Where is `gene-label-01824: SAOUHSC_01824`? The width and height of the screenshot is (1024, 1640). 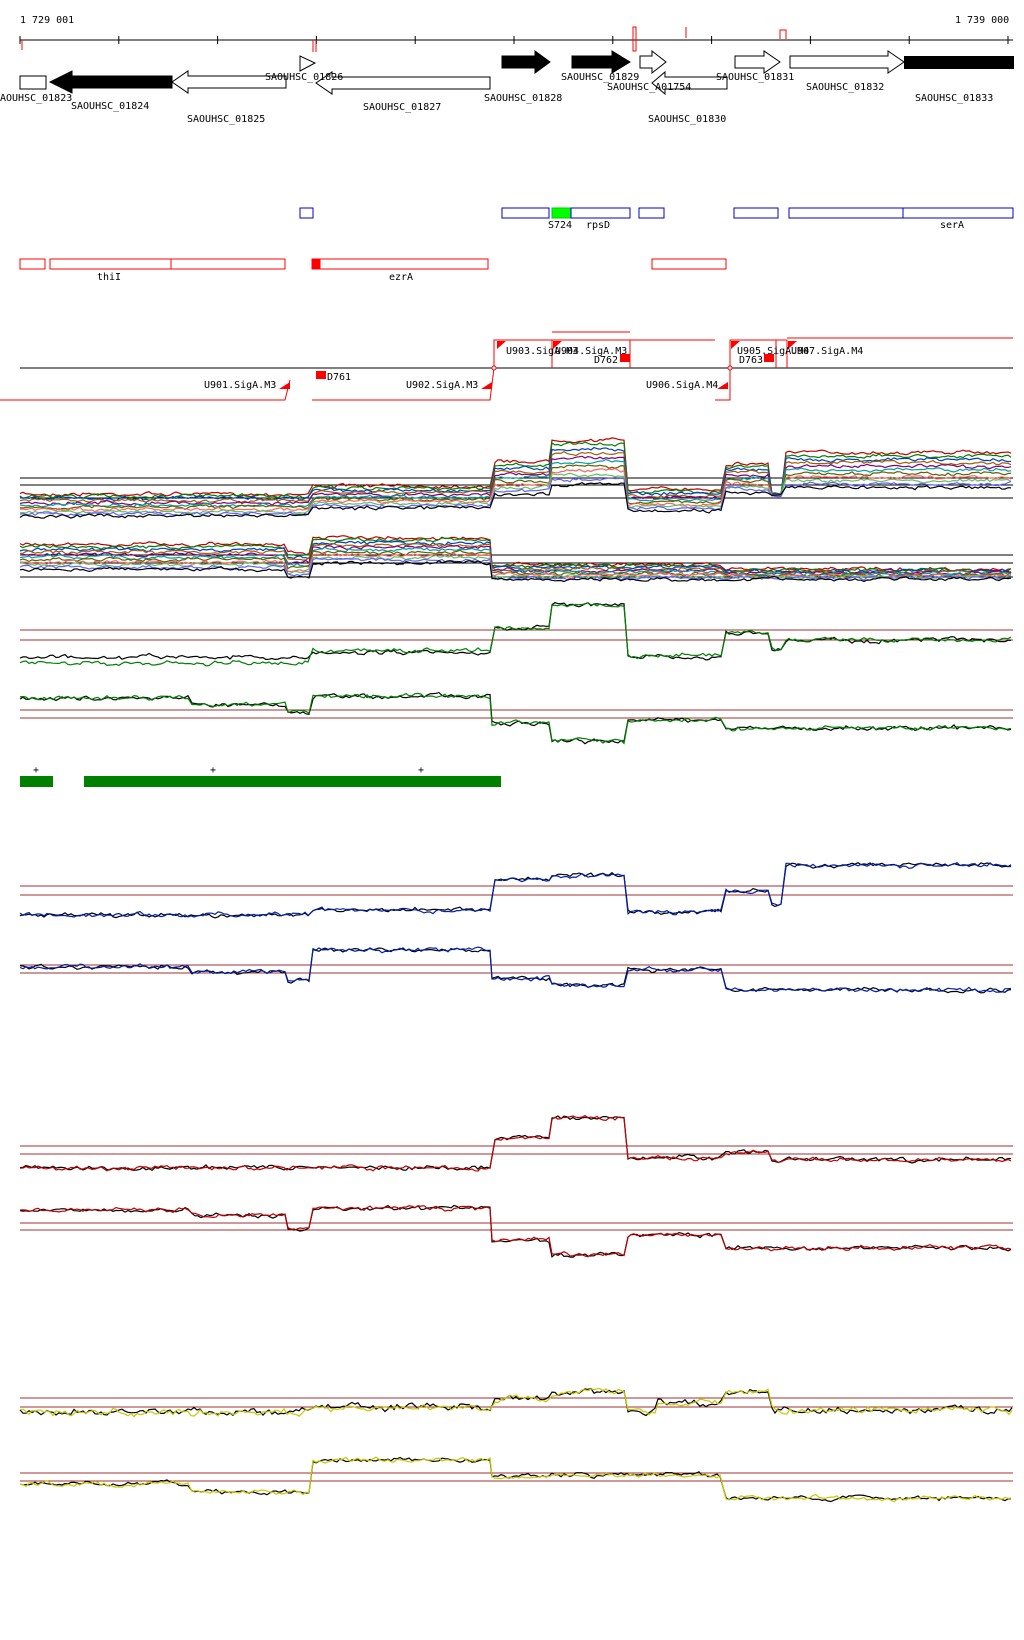 gene-label-01824: SAOUHSC_01824 is located at coordinates (110, 106).